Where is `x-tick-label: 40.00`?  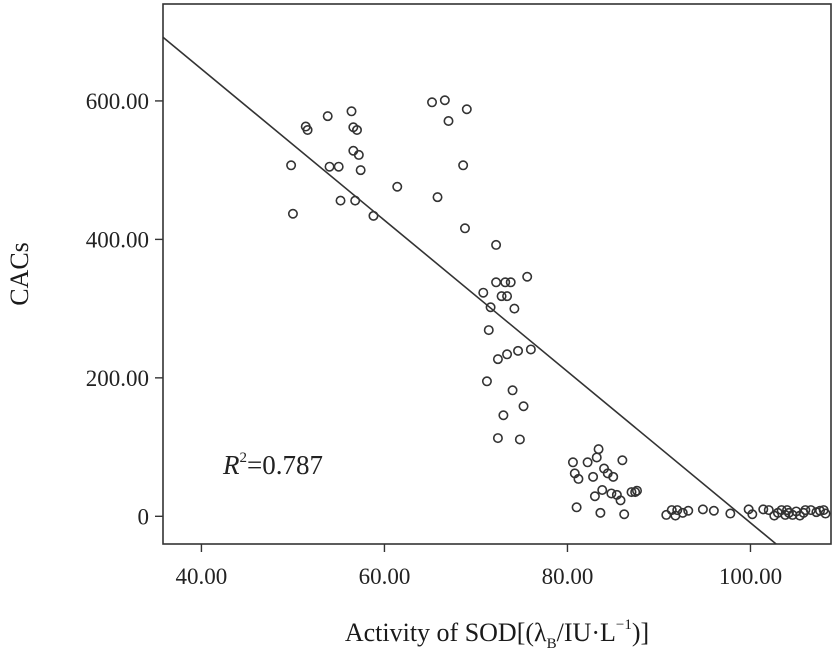
x-tick-label: 40.00 is located at coordinates (202, 576).